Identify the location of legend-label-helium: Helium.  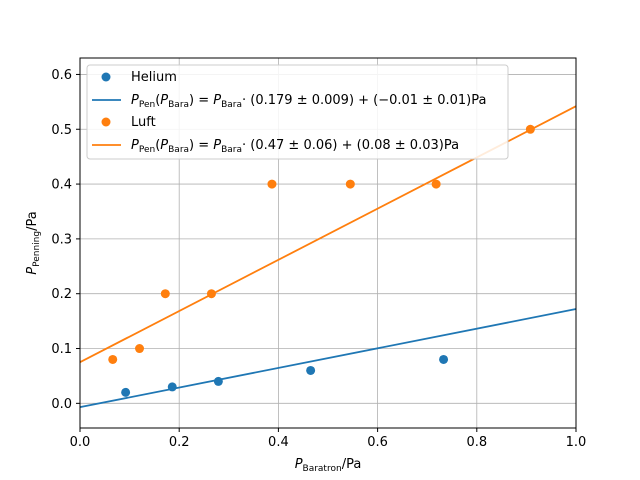
(154, 77).